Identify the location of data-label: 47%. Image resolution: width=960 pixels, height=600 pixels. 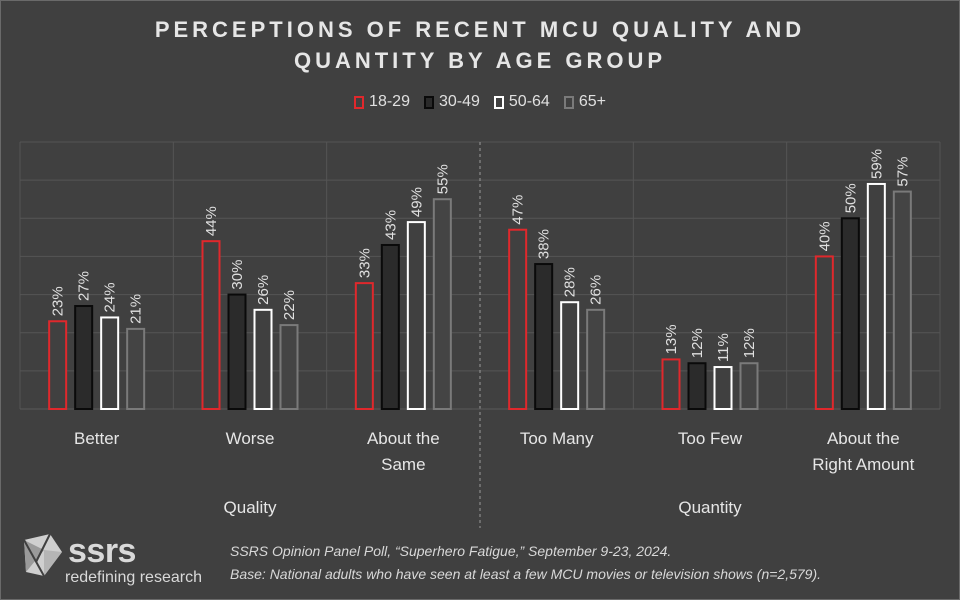
(518, 210).